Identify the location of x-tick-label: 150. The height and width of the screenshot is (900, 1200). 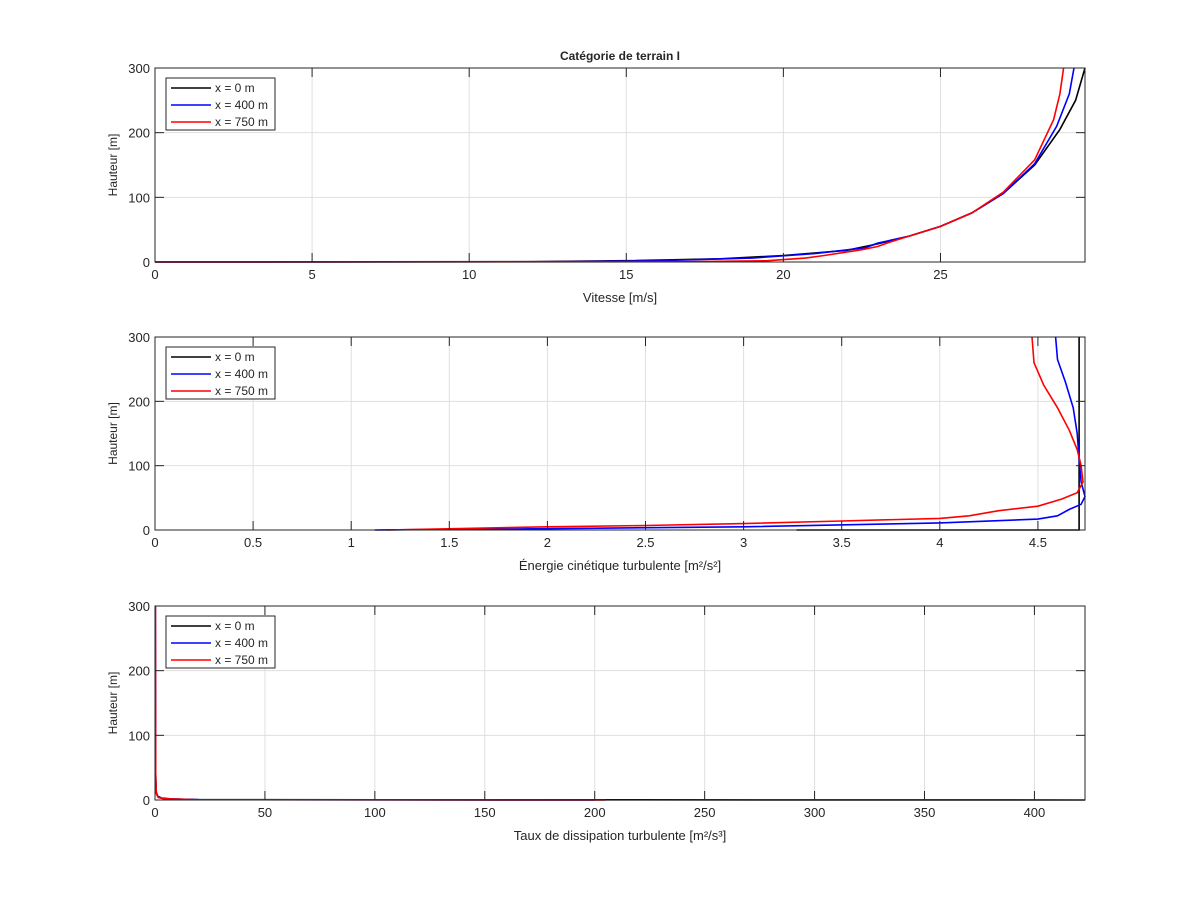
(485, 812).